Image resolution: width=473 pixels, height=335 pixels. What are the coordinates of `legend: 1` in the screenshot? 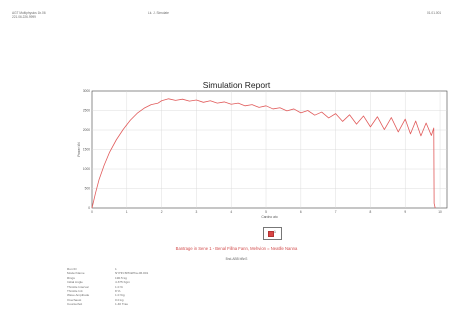 It's located at (272, 233).